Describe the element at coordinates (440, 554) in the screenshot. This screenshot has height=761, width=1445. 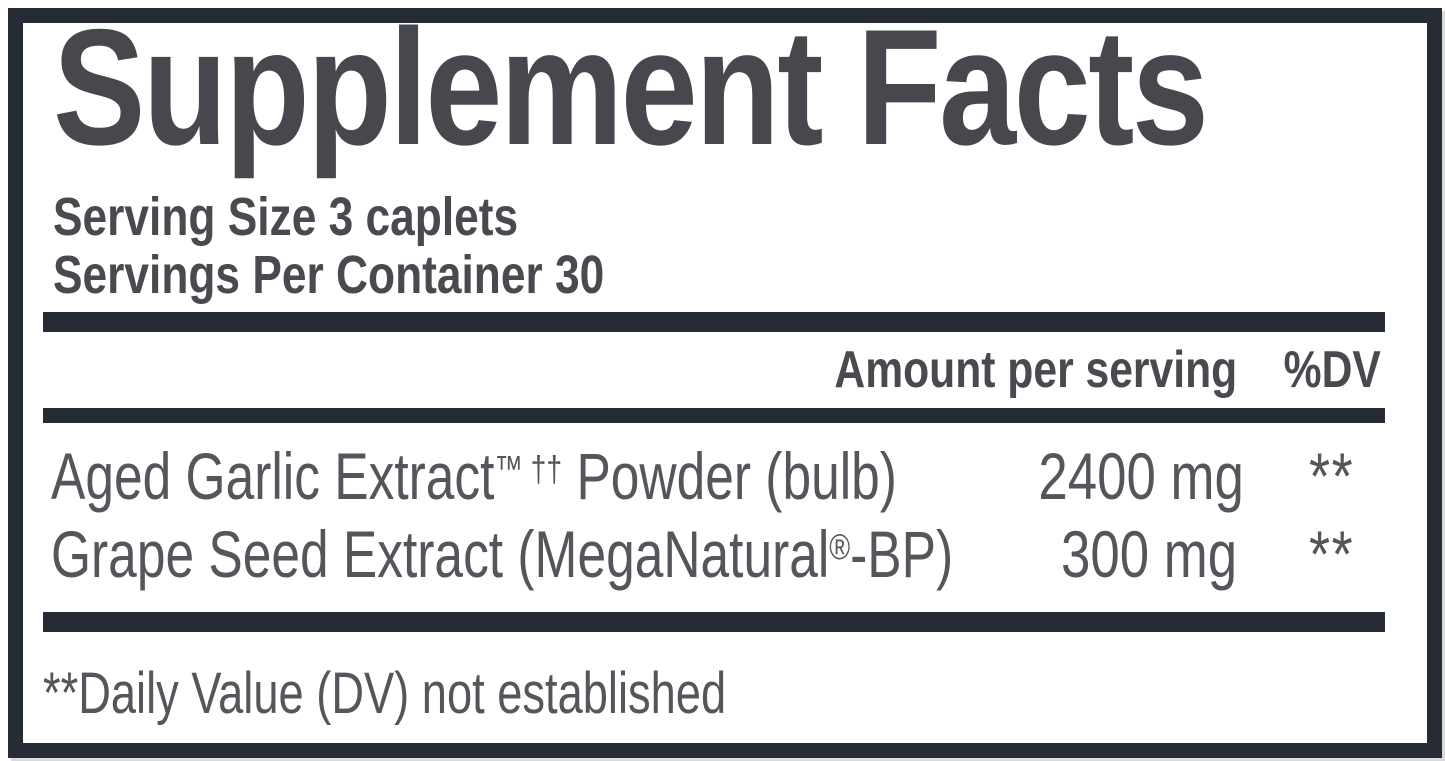
I see `ingredient-name-text: Grape Seed Extract (MegaNatural` at that location.